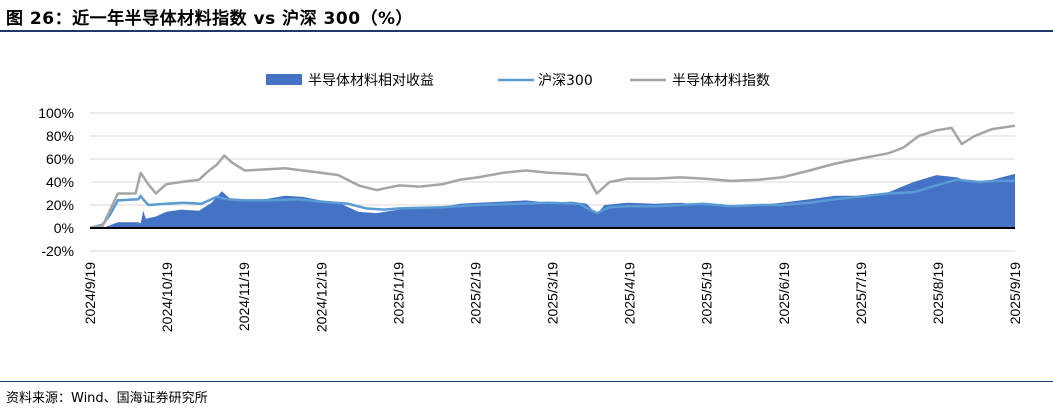 Image resolution: width=1053 pixels, height=411 pixels. I want to click on source-rule, so click(526, 381).